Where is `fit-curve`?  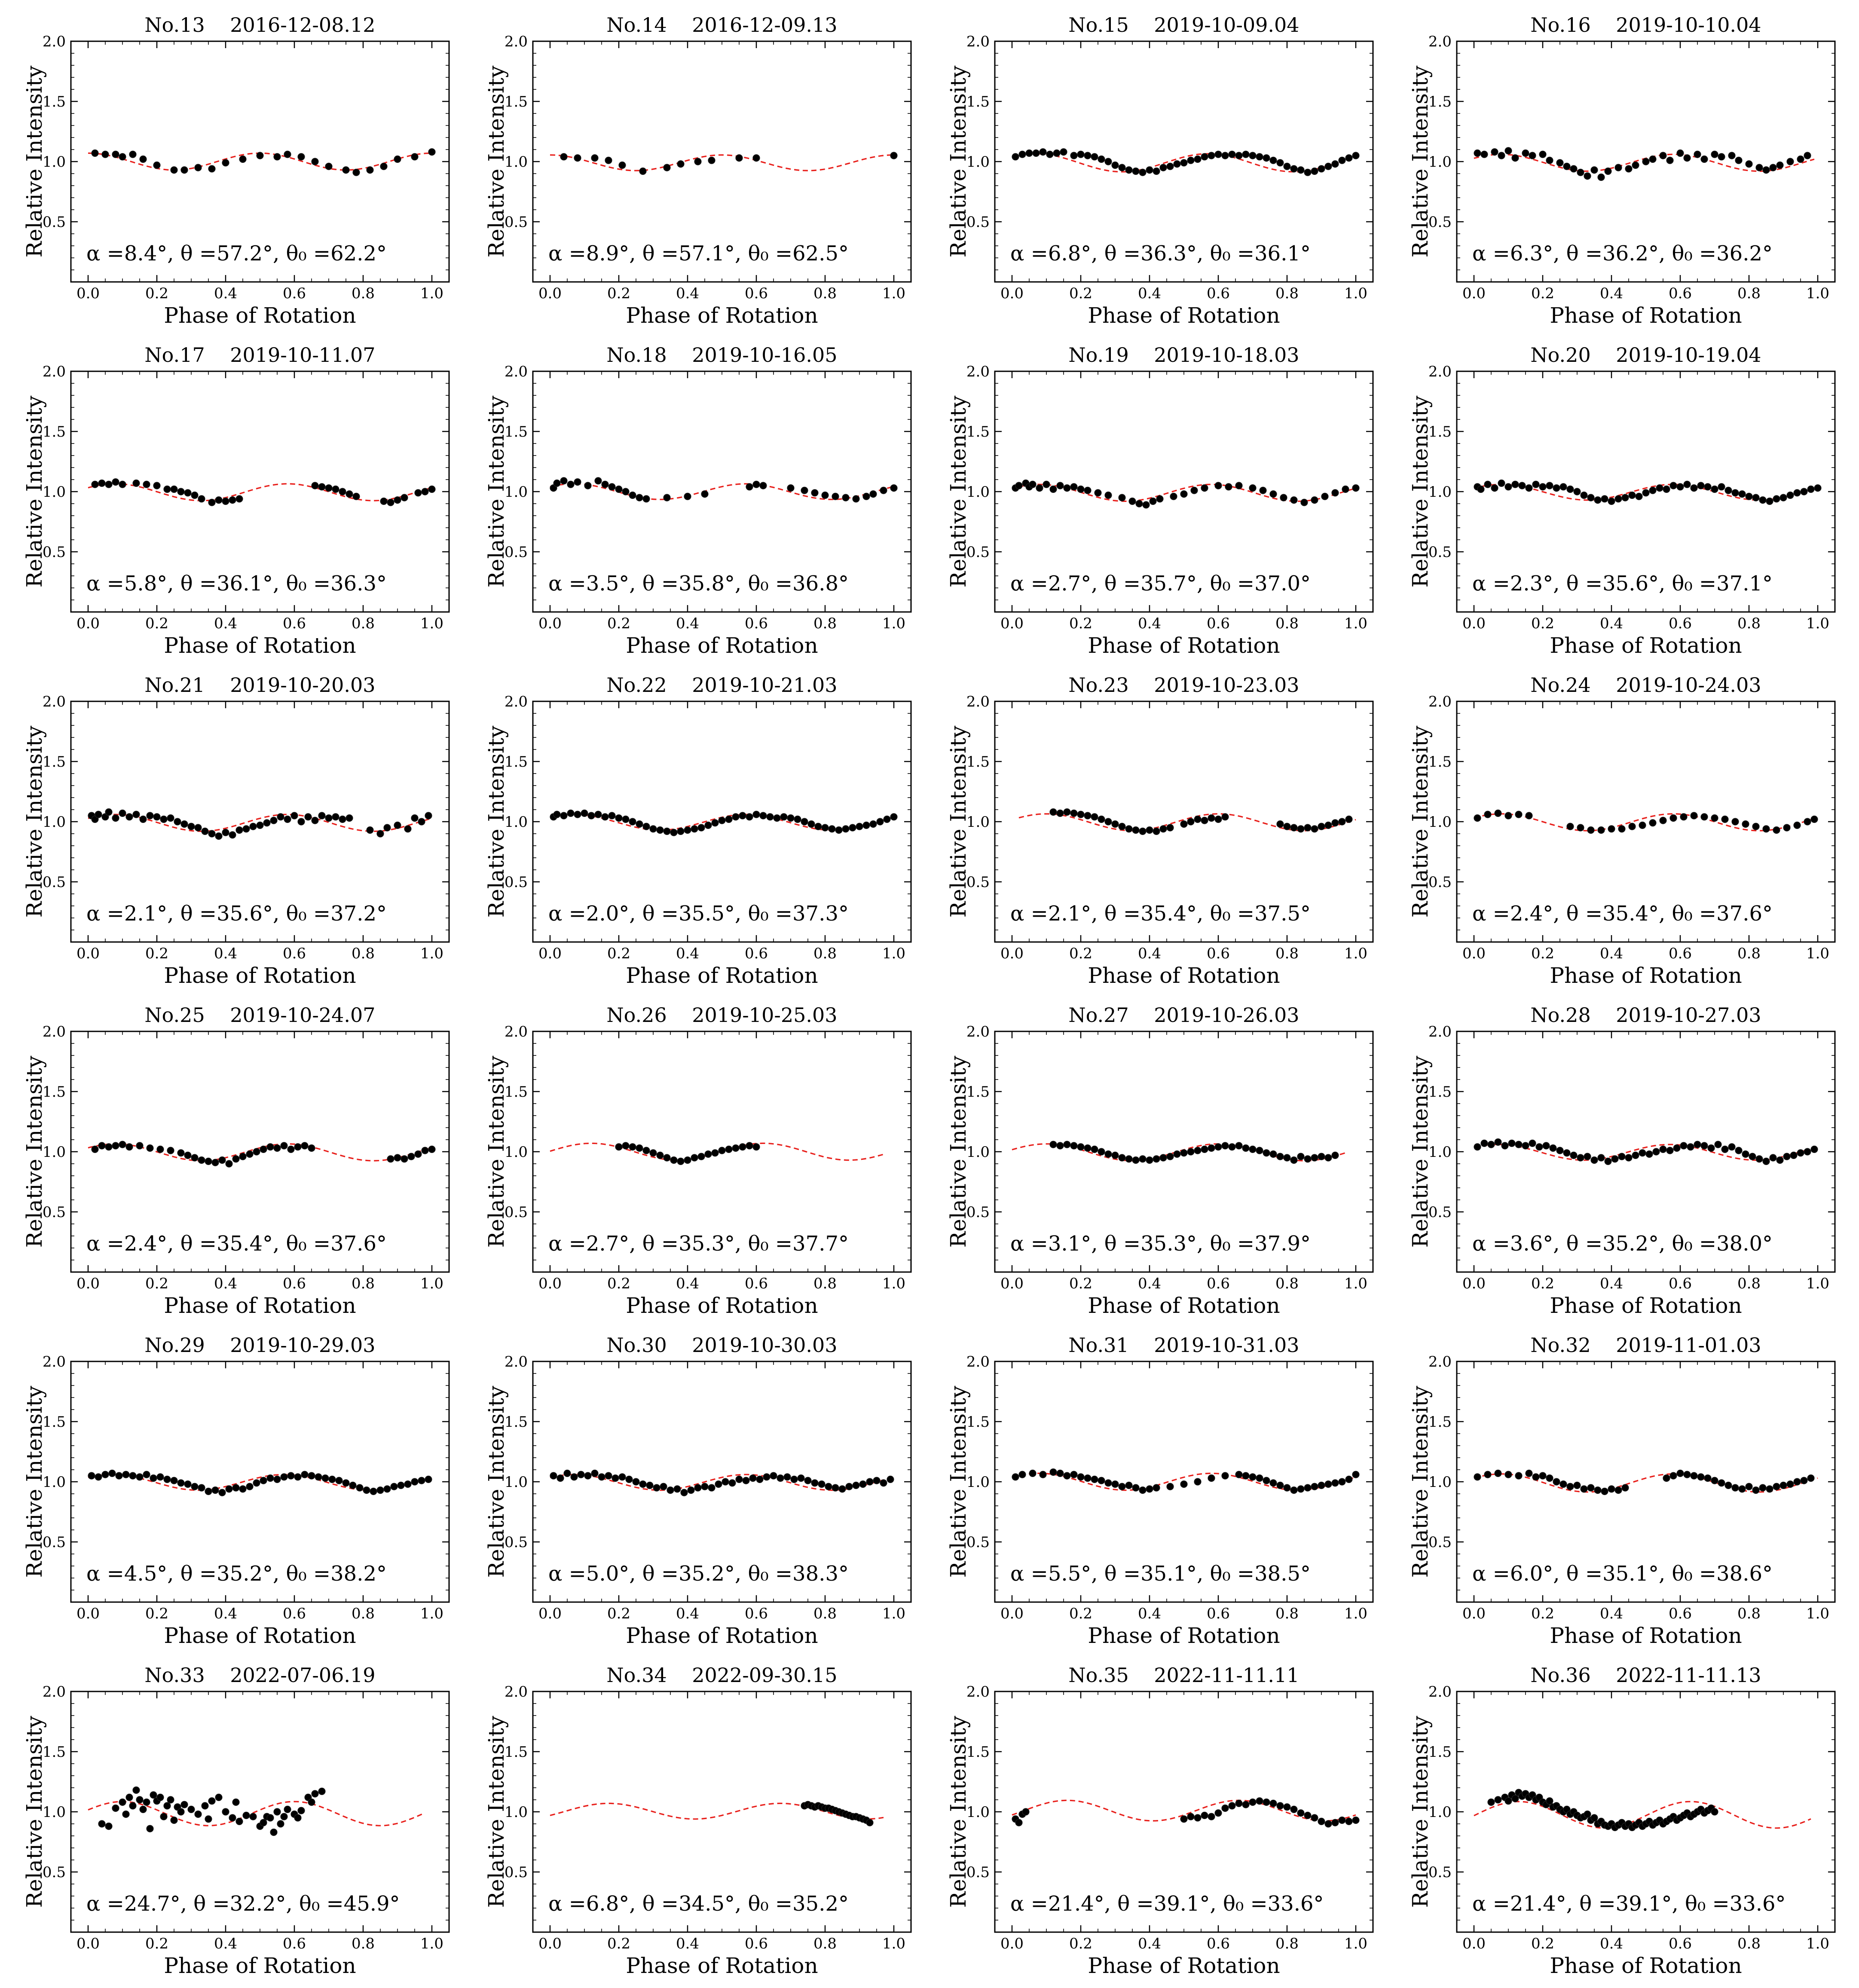
fit-curve is located at coordinates (260, 1152).